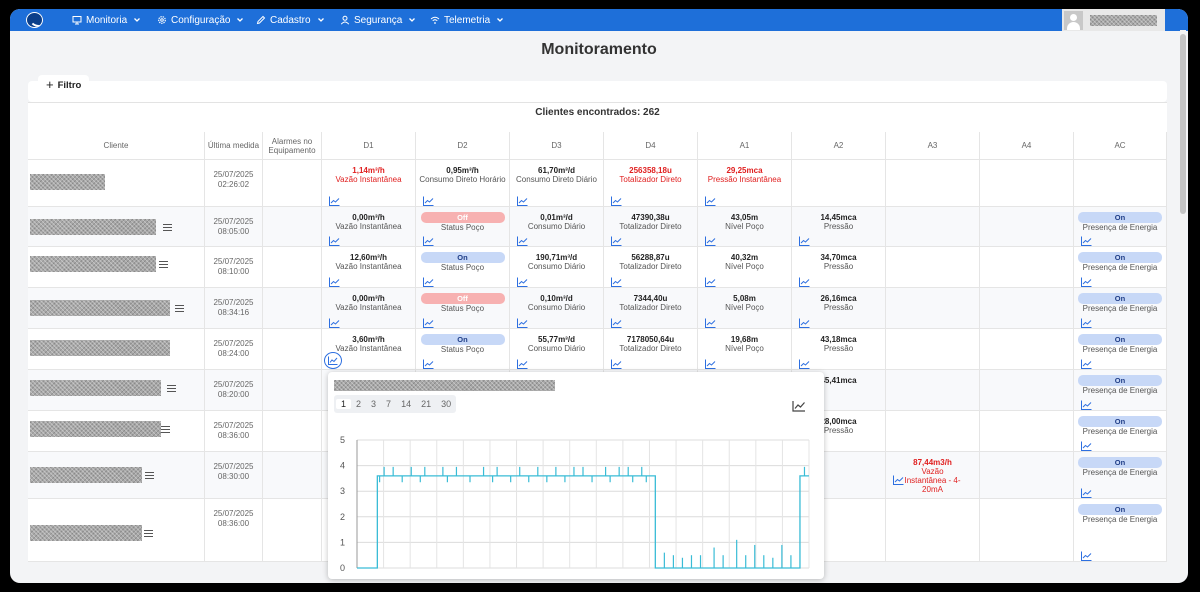 The image size is (1200, 592). What do you see at coordinates (838, 298) in the screenshot?
I see `sensor-value: 26,16mca` at bounding box center [838, 298].